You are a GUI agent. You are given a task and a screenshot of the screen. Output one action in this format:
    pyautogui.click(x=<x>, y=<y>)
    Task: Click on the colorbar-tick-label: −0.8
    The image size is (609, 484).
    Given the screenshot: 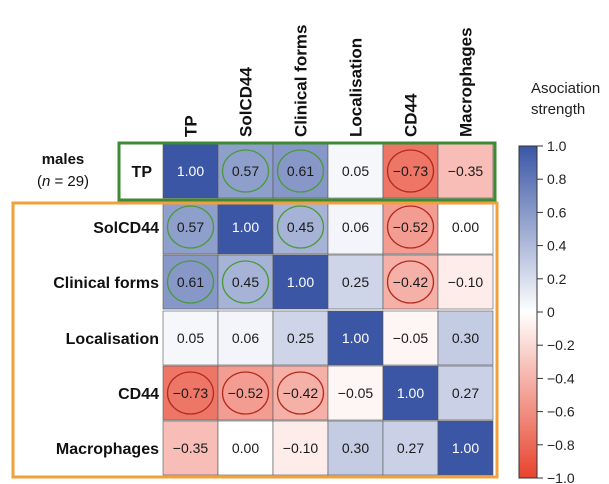 What is the action you would take?
    pyautogui.click(x=561, y=445)
    